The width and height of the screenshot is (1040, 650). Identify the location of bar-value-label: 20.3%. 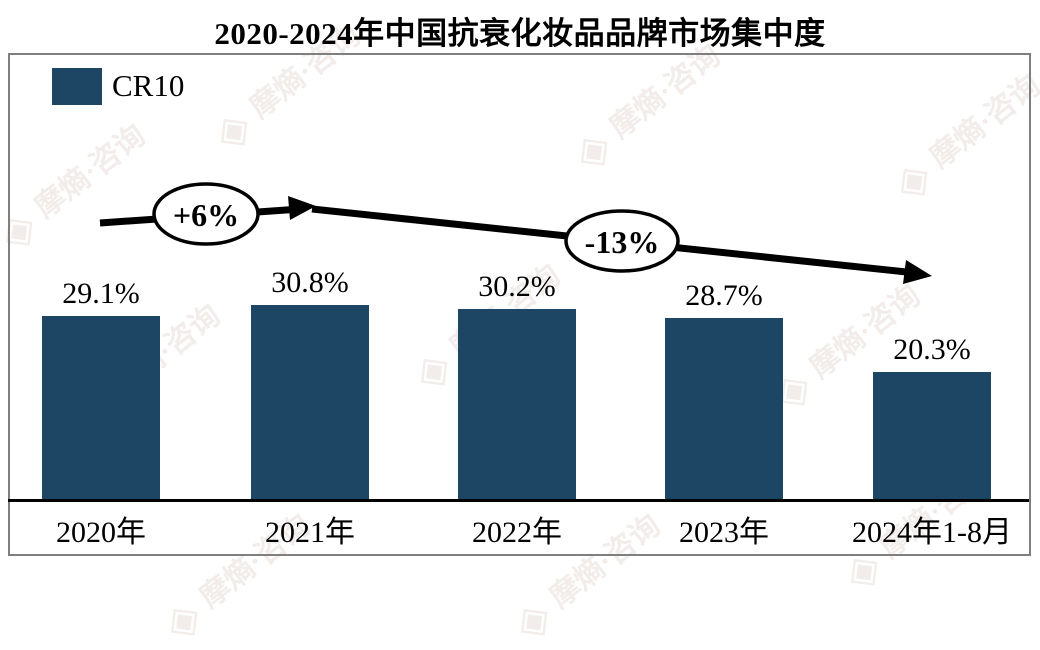
(932, 349).